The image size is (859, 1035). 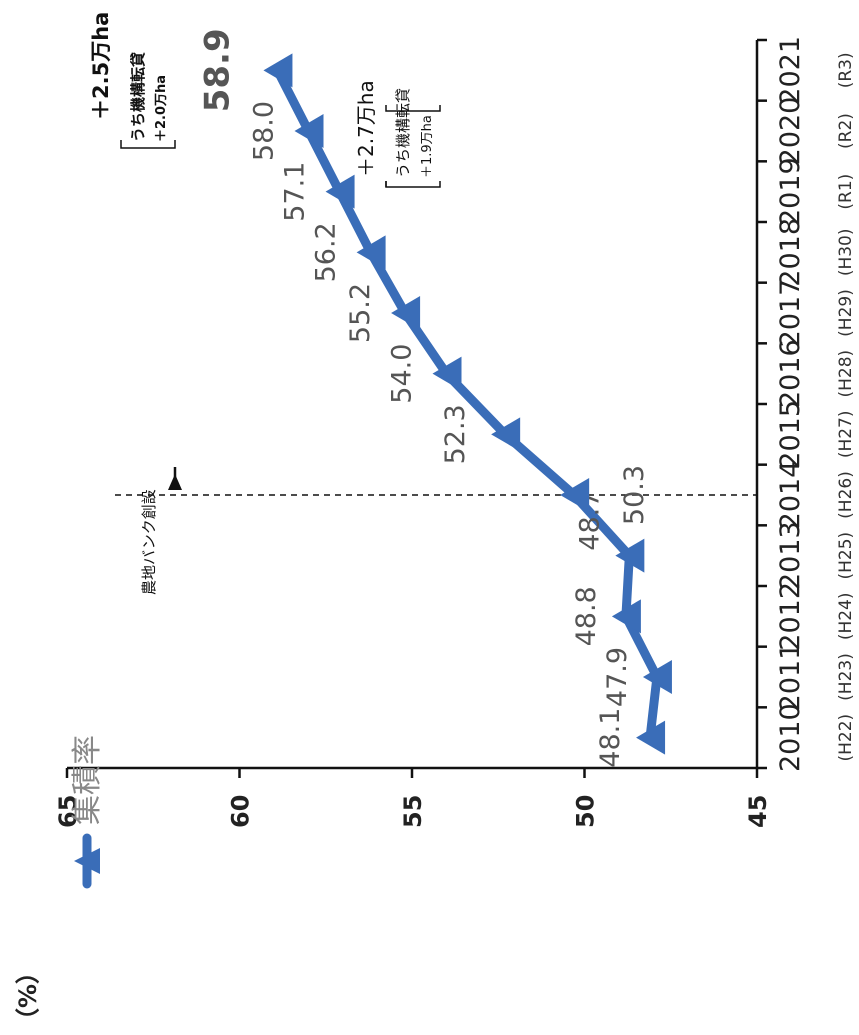 I want to click on annotation-2021-sub-value: ＋2.0万ha, so click(x=161, y=108).